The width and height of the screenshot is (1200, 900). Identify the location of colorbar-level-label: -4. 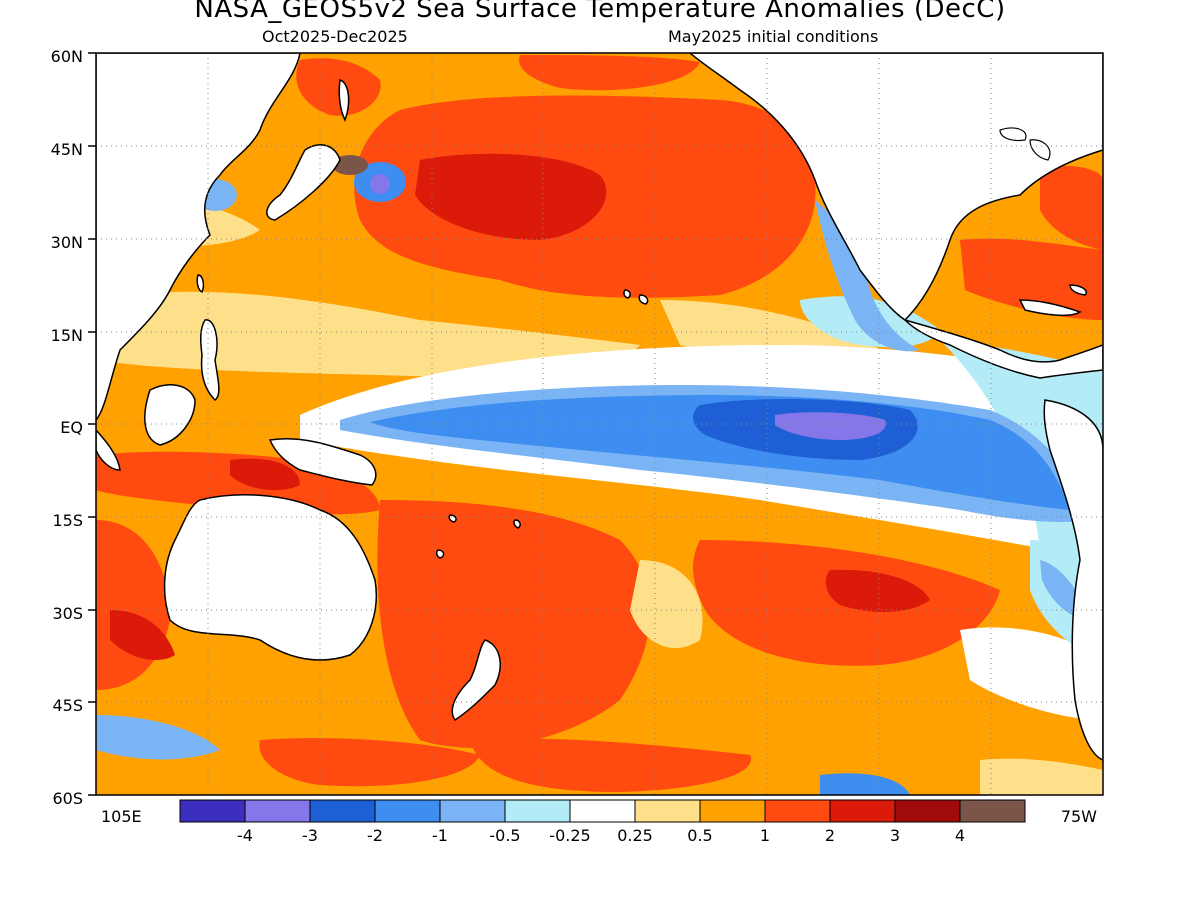
(245, 835).